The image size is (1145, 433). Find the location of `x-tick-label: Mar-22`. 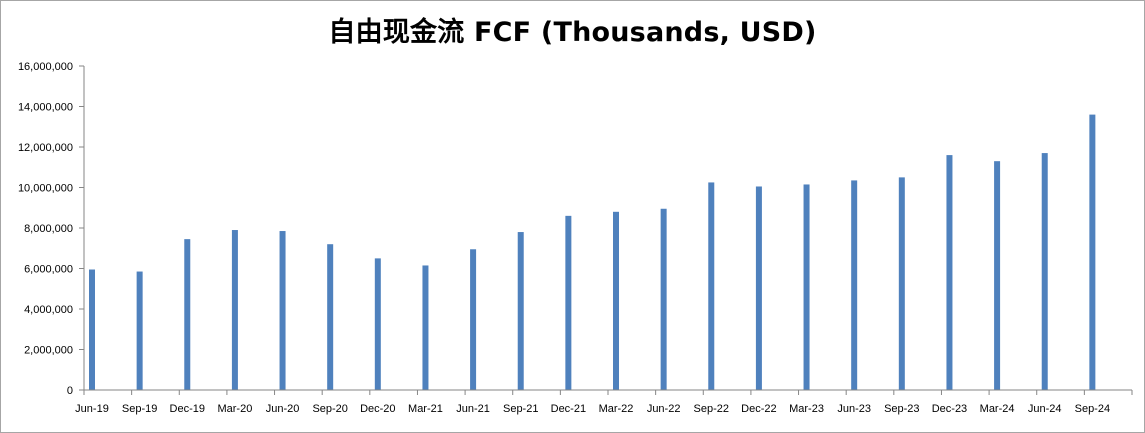

x-tick-label: Mar-22 is located at coordinates (616, 409).